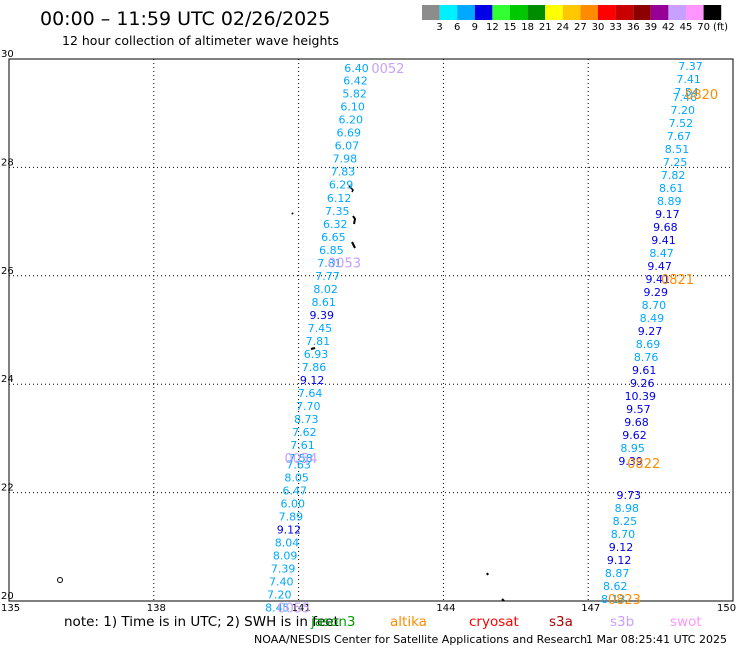 The width and height of the screenshot is (740, 650). I want to click on wave-height-label: 7.20, so click(279, 594).